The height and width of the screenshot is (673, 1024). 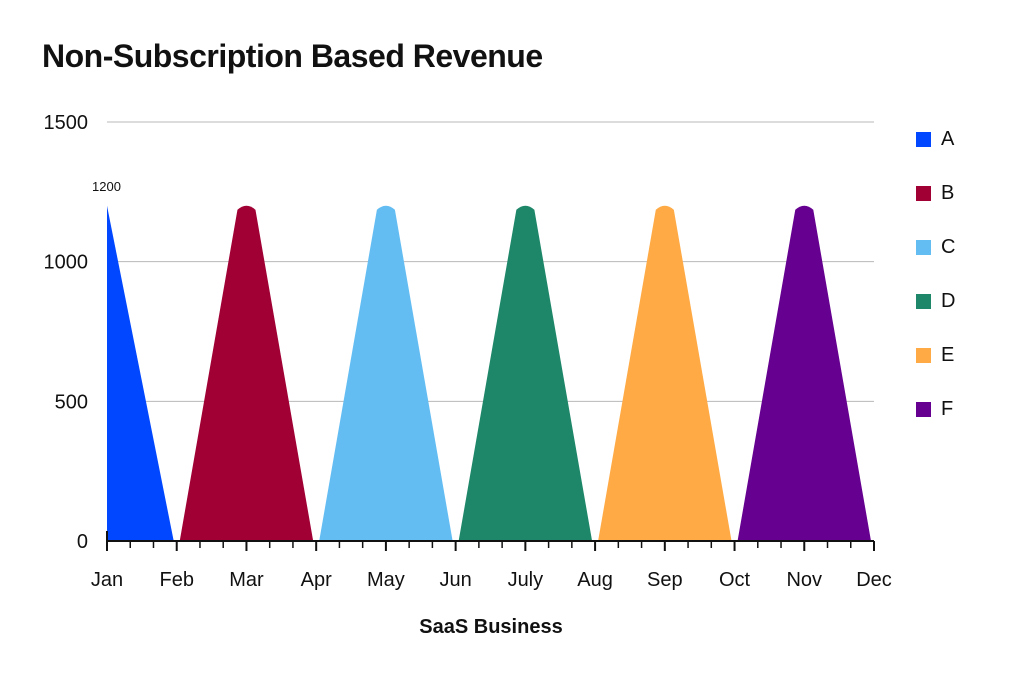 I want to click on legend-label: D, so click(x=948, y=300).